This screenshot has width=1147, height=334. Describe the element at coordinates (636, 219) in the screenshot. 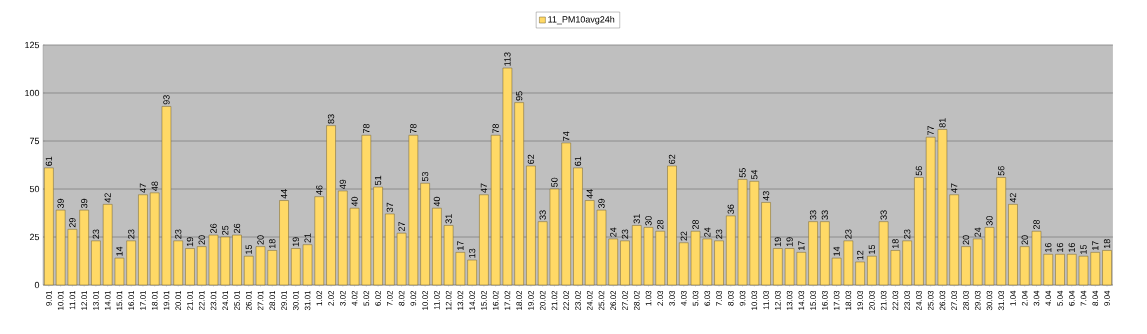

I see `data-label: 31` at that location.